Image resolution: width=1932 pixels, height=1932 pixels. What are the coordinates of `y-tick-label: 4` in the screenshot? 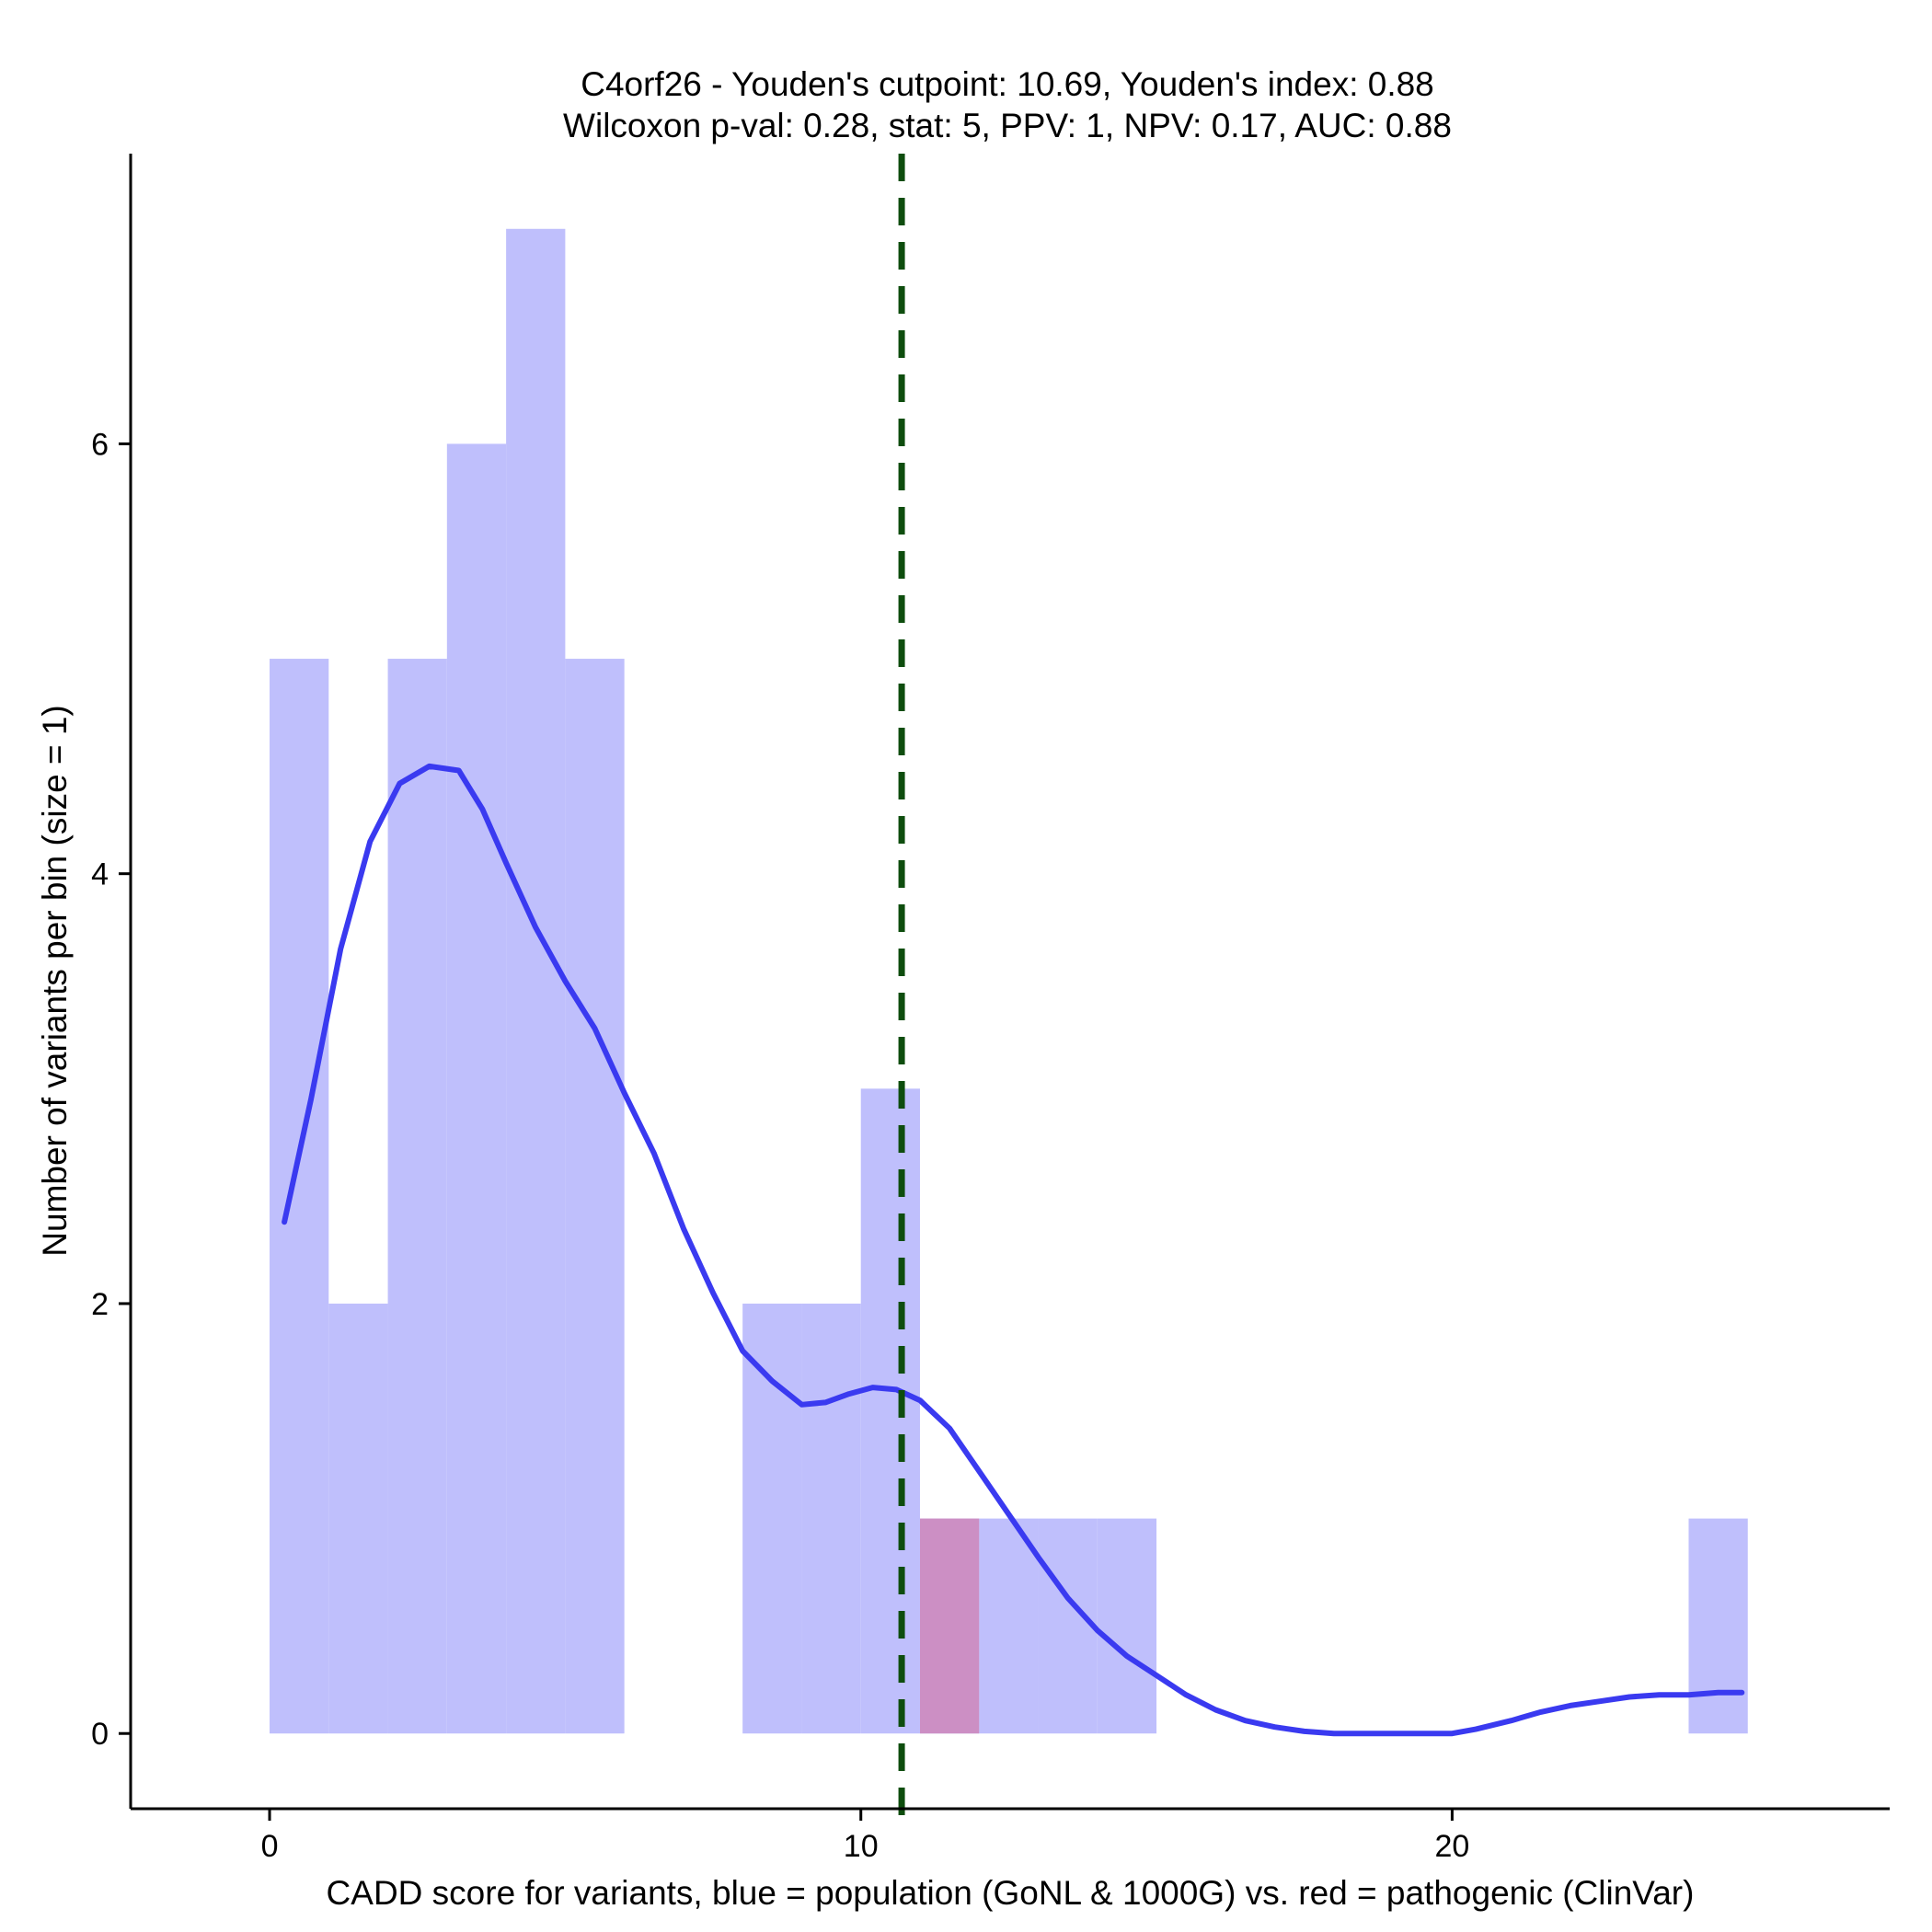 It's located at (100, 874).